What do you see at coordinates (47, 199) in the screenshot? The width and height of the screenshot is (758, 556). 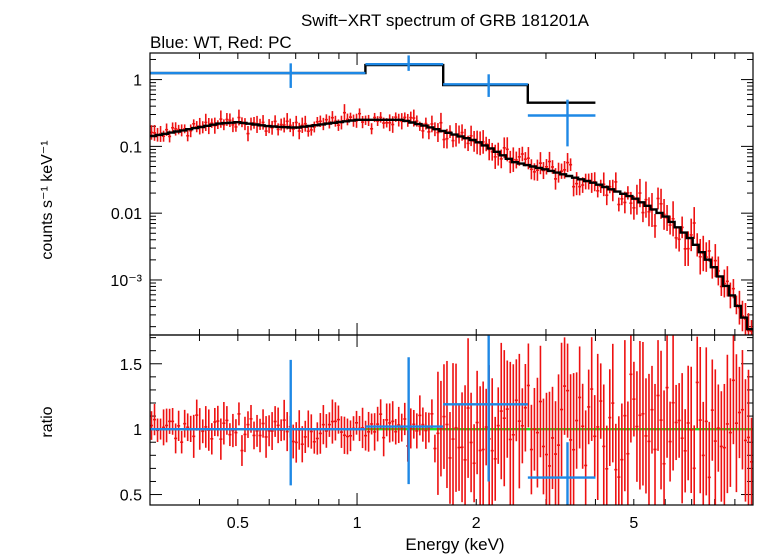 I see `spectrum-ylabel: counts s⁻¹ keV⁻¹` at bounding box center [47, 199].